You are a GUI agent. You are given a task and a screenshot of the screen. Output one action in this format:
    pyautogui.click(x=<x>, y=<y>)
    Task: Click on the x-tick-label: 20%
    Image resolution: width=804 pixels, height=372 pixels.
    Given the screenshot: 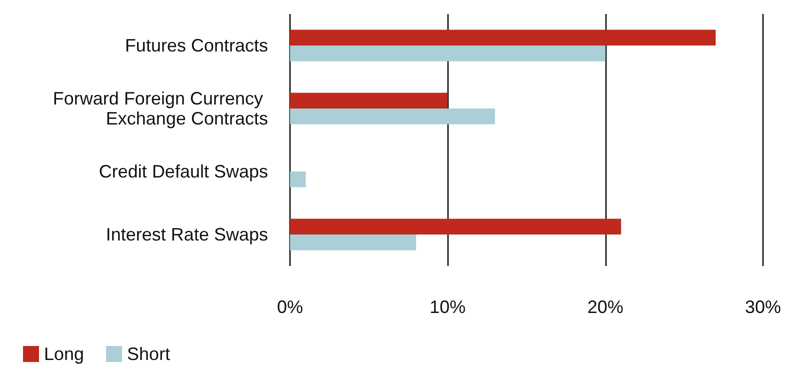 What is the action you would take?
    pyautogui.click(x=605, y=307)
    